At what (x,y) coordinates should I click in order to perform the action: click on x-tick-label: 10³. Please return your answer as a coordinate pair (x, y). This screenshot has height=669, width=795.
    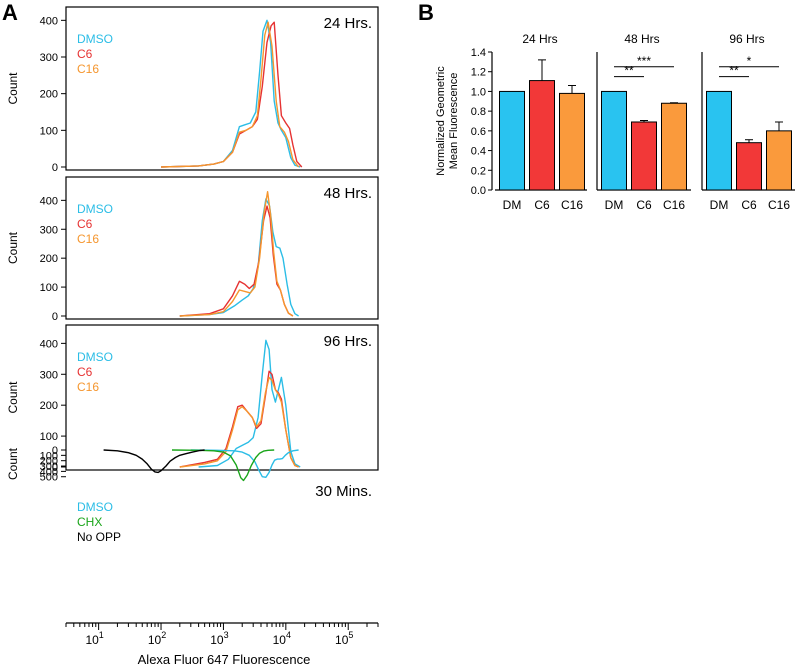
    Looking at the image, I should click on (219, 638).